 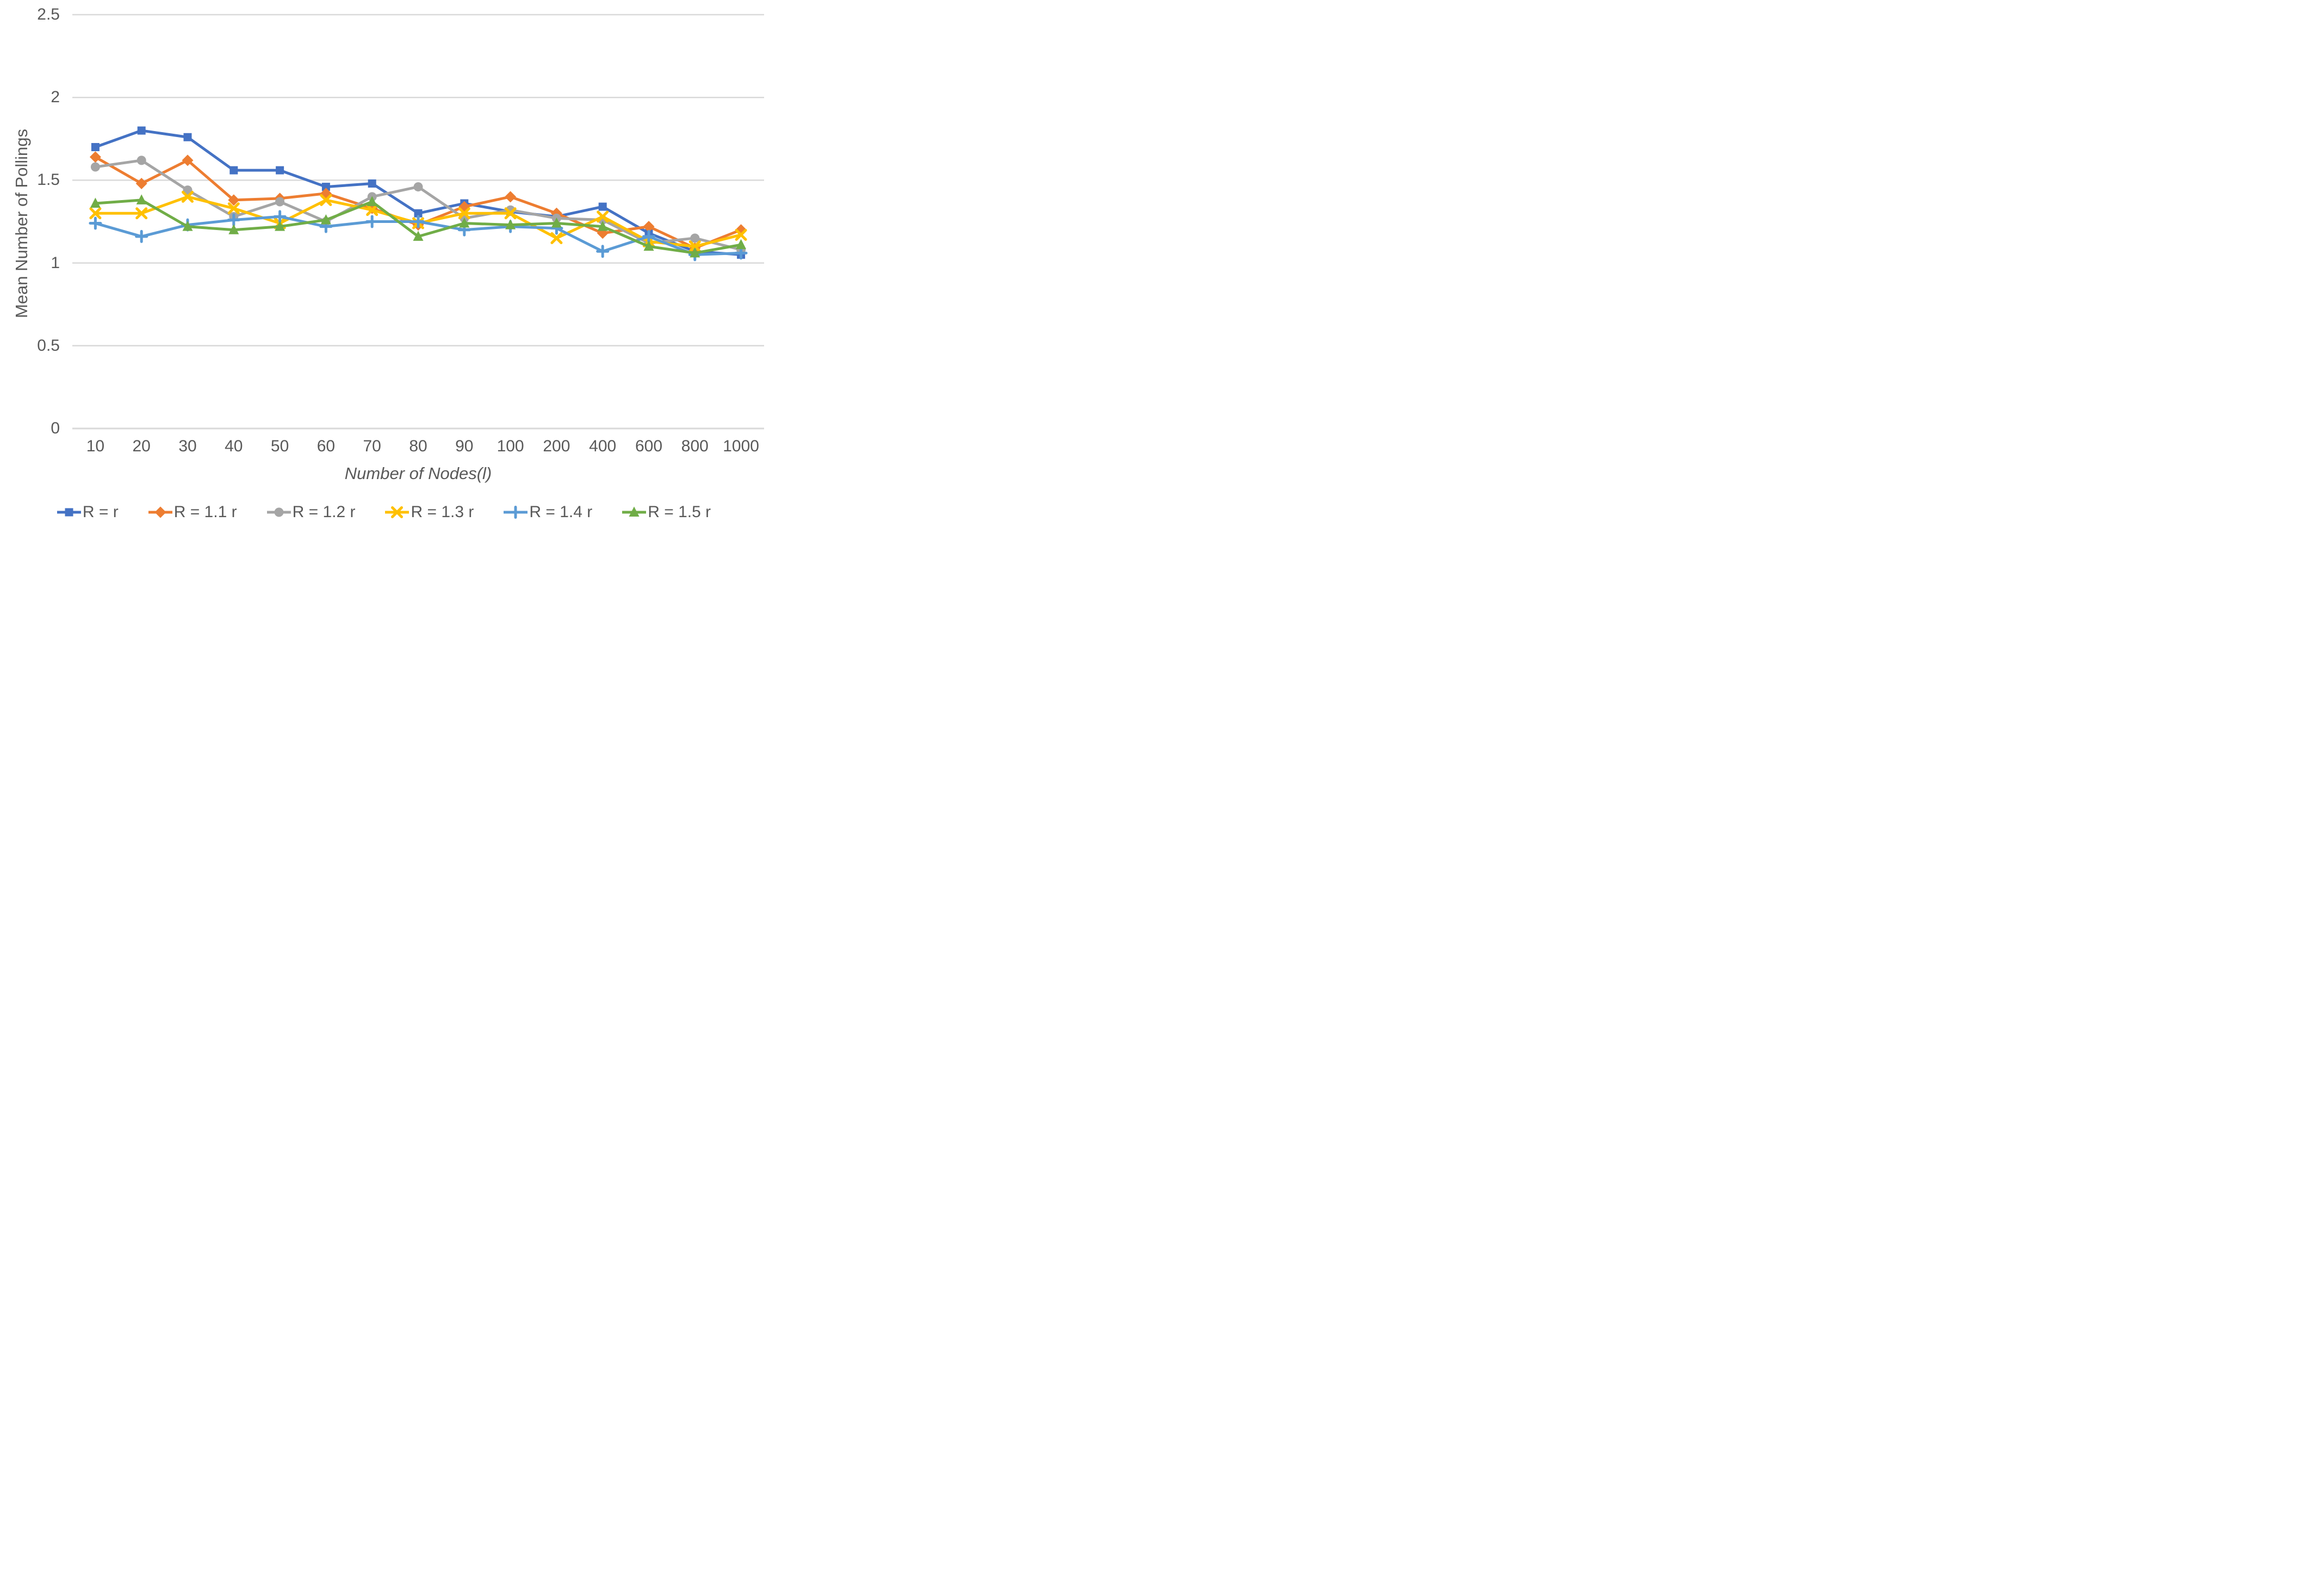 I want to click on x-tick-label: 80, so click(x=418, y=446).